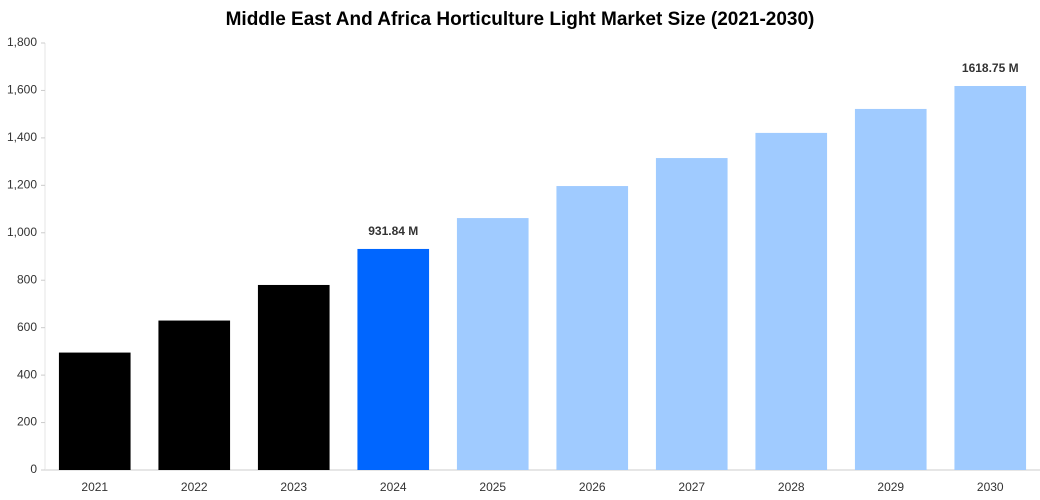 The image size is (1040, 500). What do you see at coordinates (22, 90) in the screenshot?
I see `y-tick-label: 1,600` at bounding box center [22, 90].